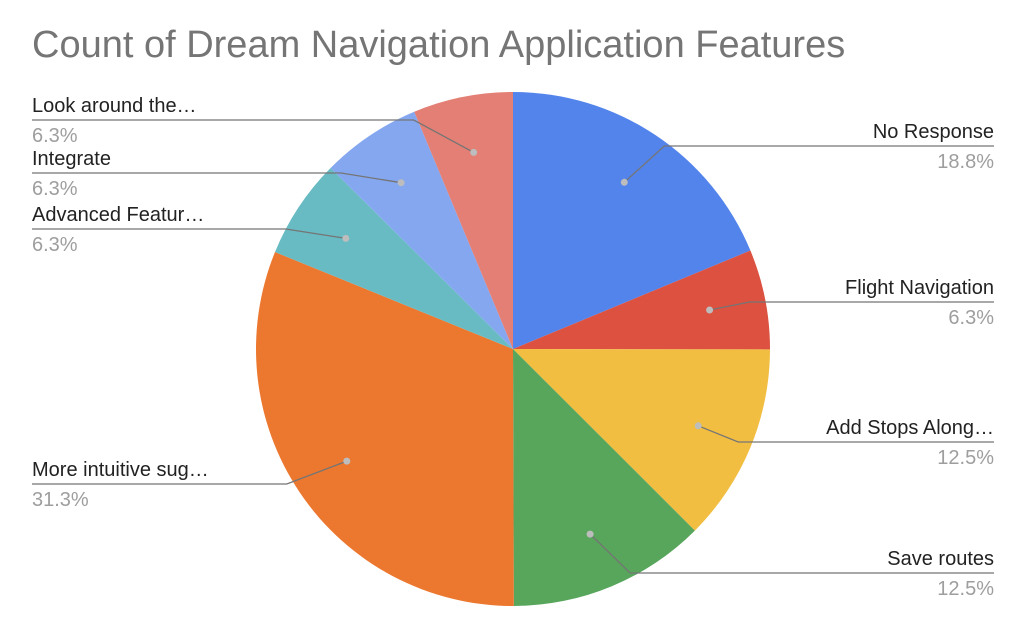 This screenshot has height=636, width=1026. I want to click on slice-percent-more-intuitive-sug: 31.3%, so click(60, 500).